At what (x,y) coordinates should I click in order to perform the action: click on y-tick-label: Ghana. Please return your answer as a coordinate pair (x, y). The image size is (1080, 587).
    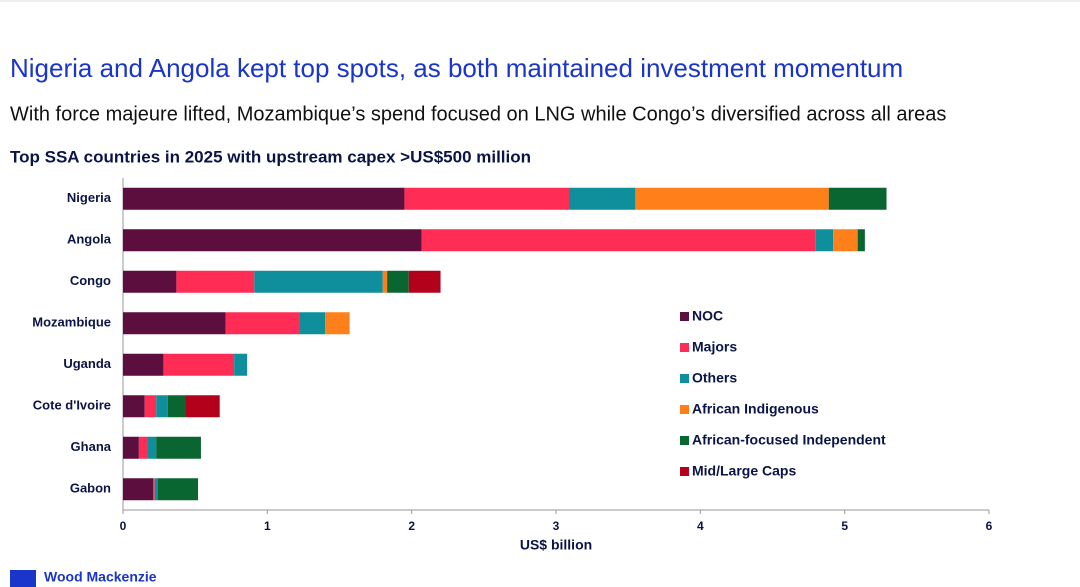
    Looking at the image, I should click on (91, 446).